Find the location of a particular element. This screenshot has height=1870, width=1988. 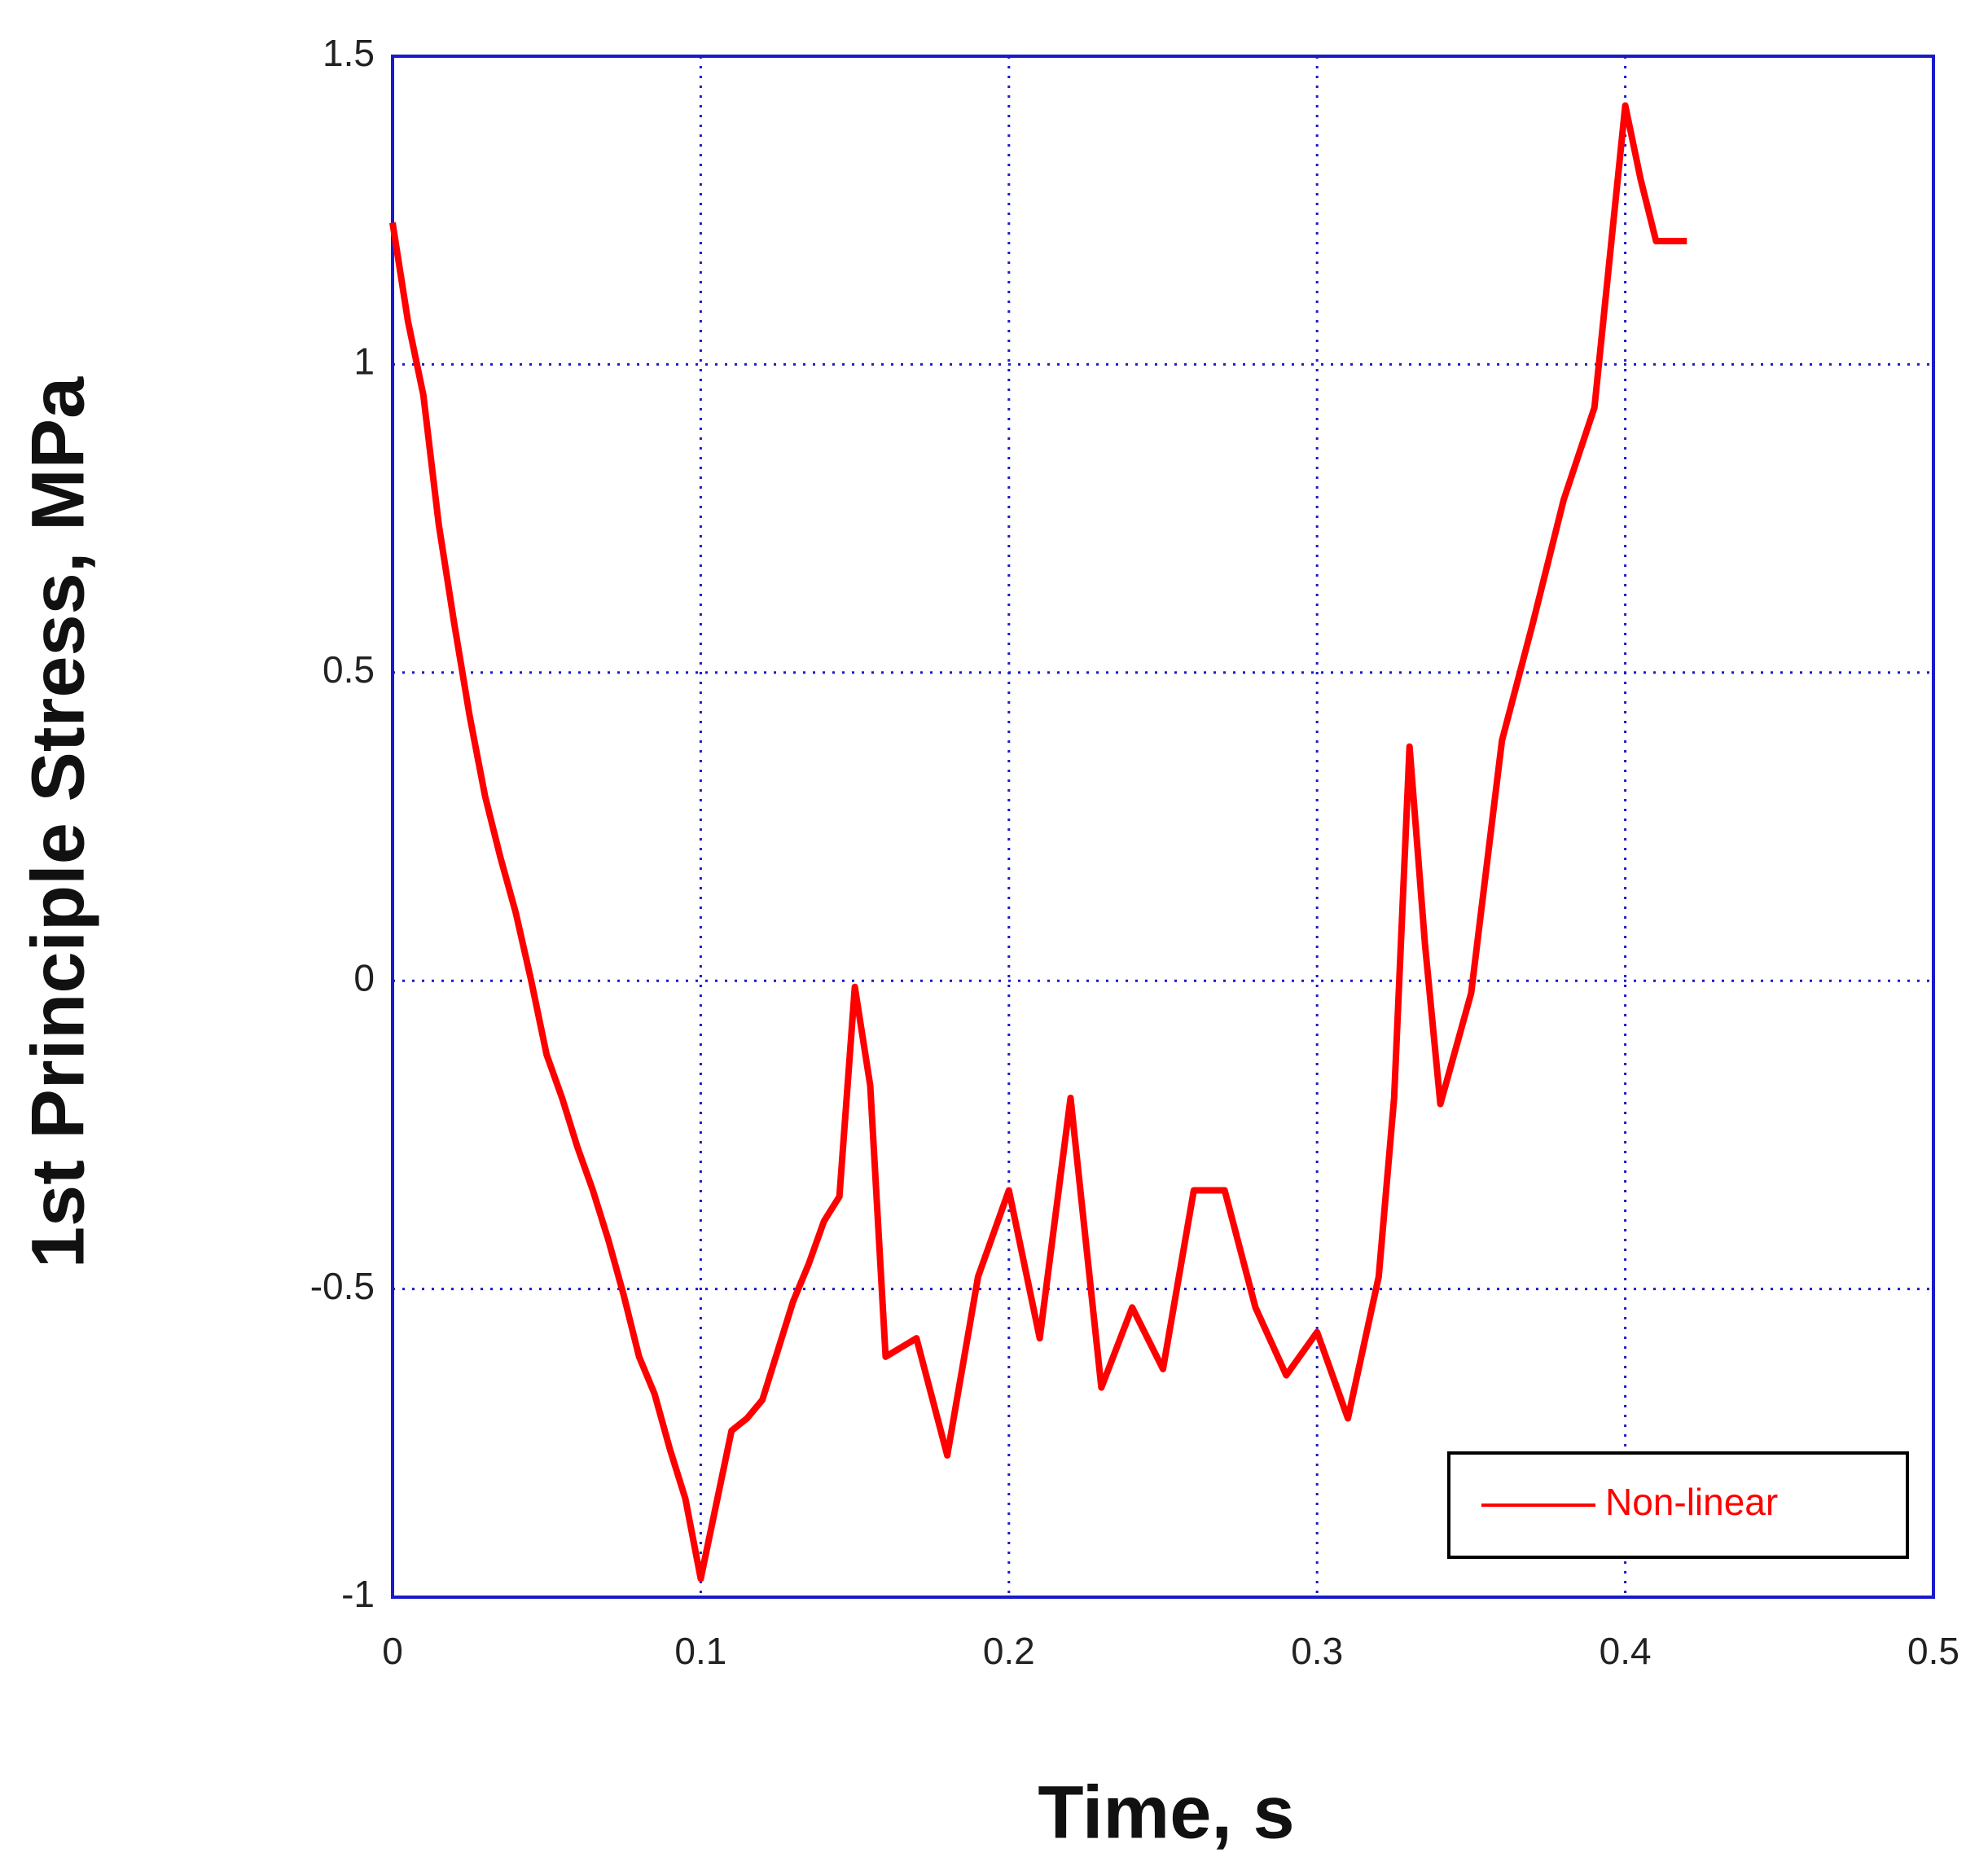

y-tick-label: 1 is located at coordinates (364, 361).